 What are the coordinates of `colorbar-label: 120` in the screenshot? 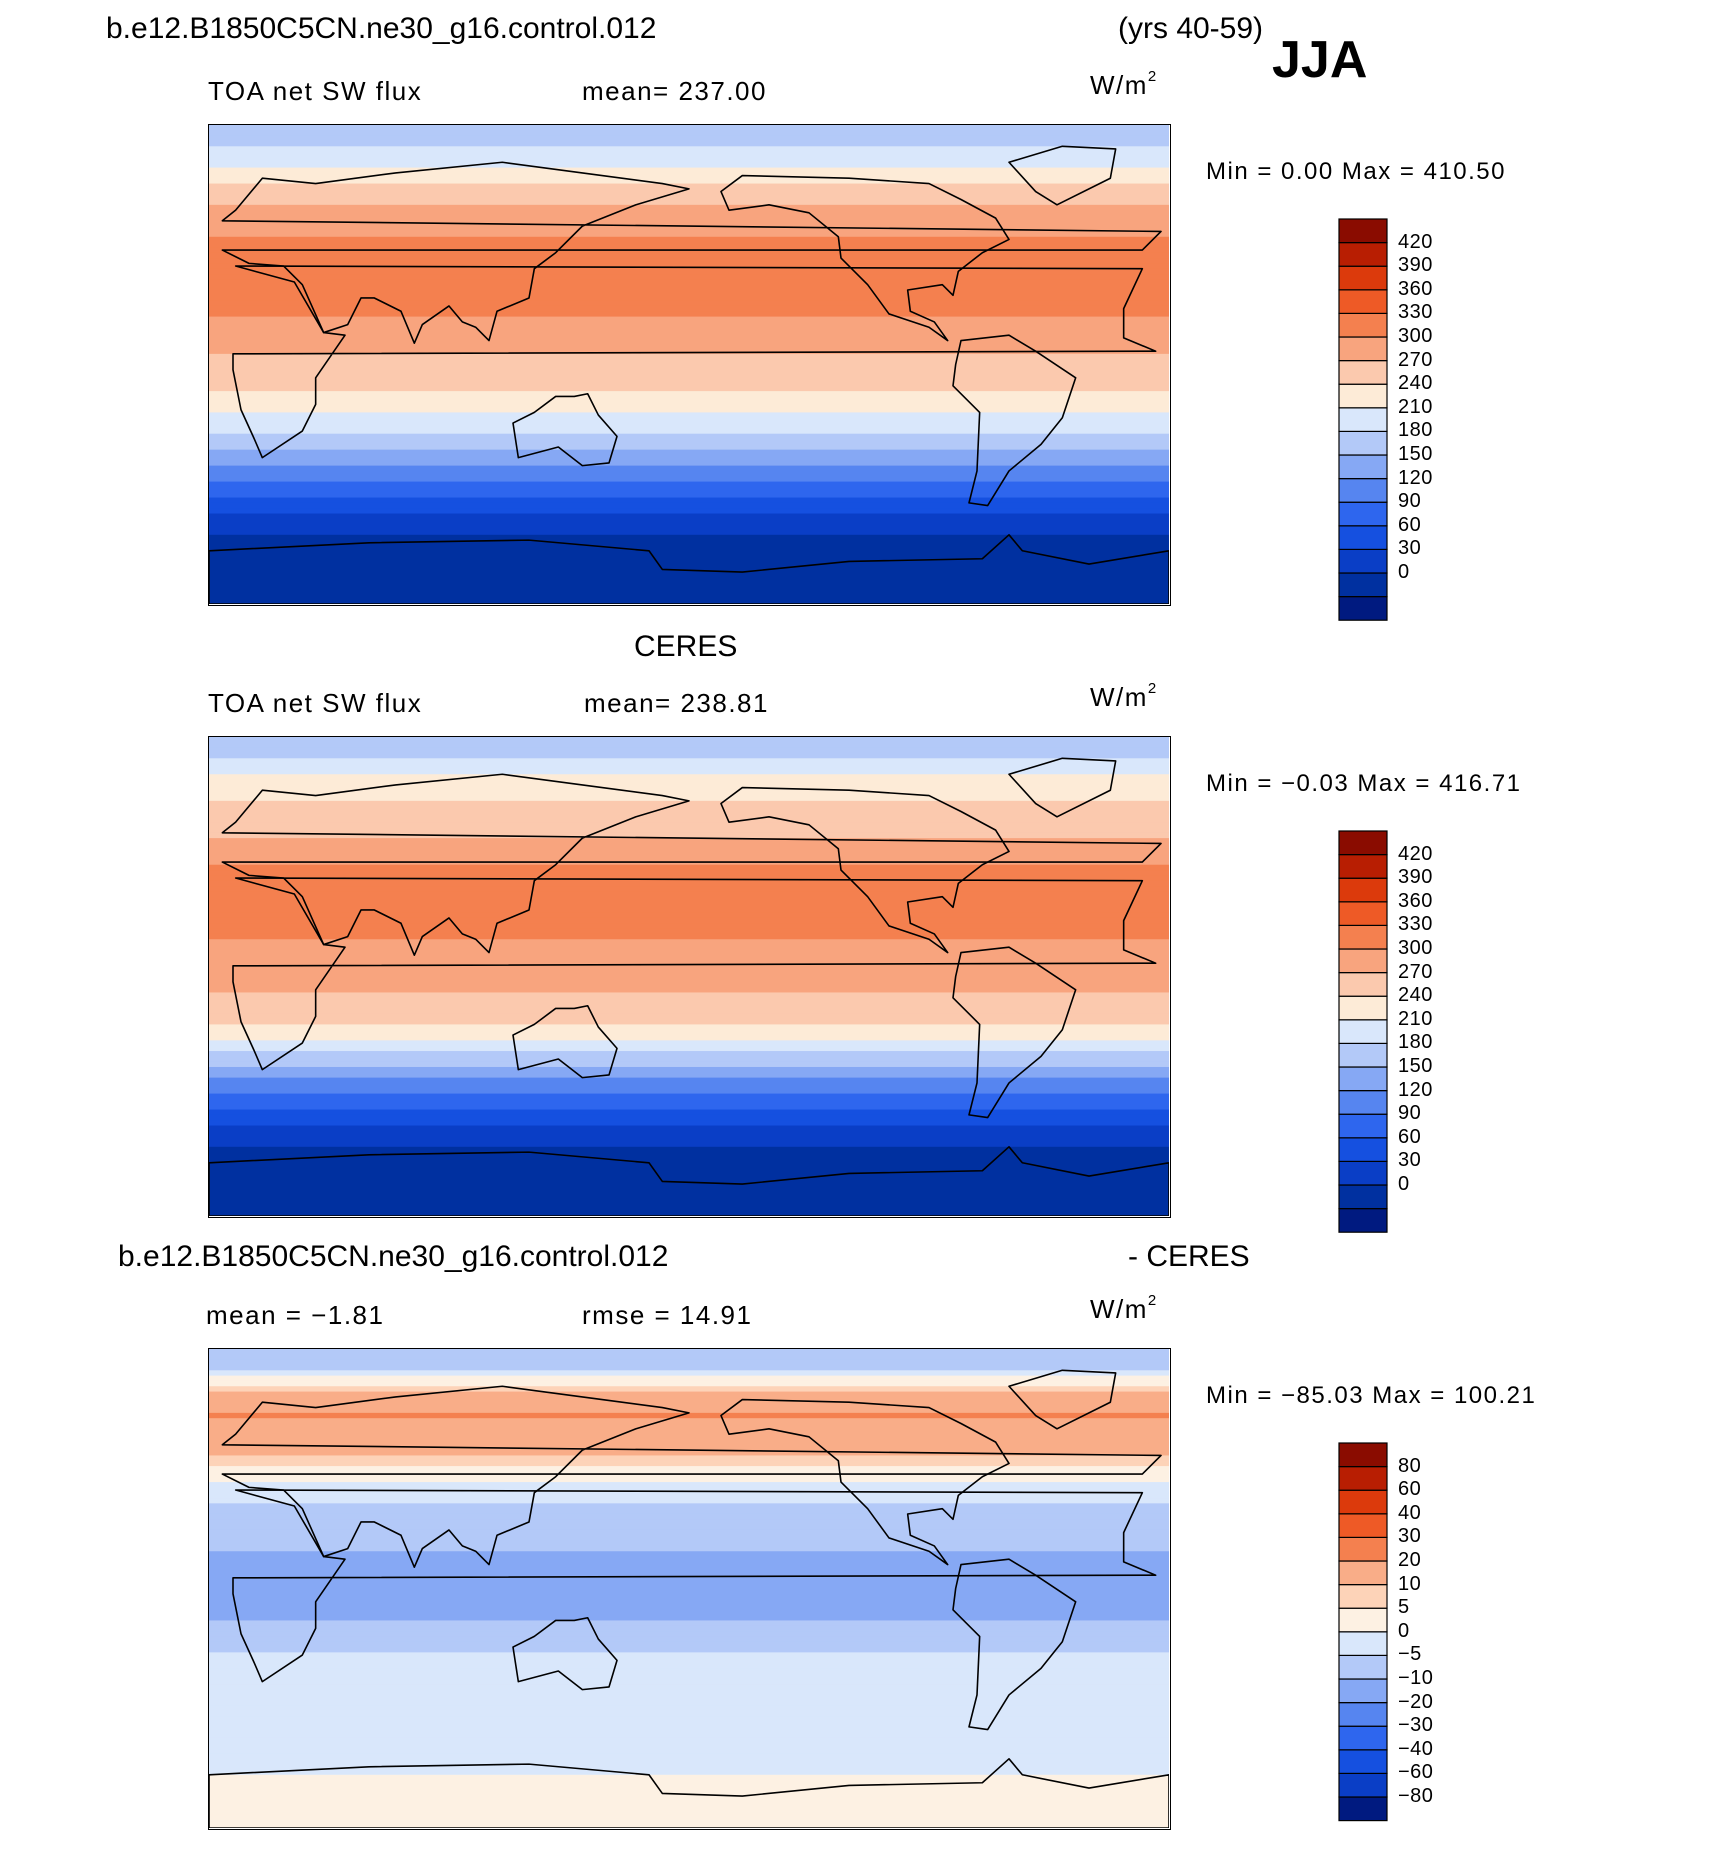 It's located at (1415, 1089).